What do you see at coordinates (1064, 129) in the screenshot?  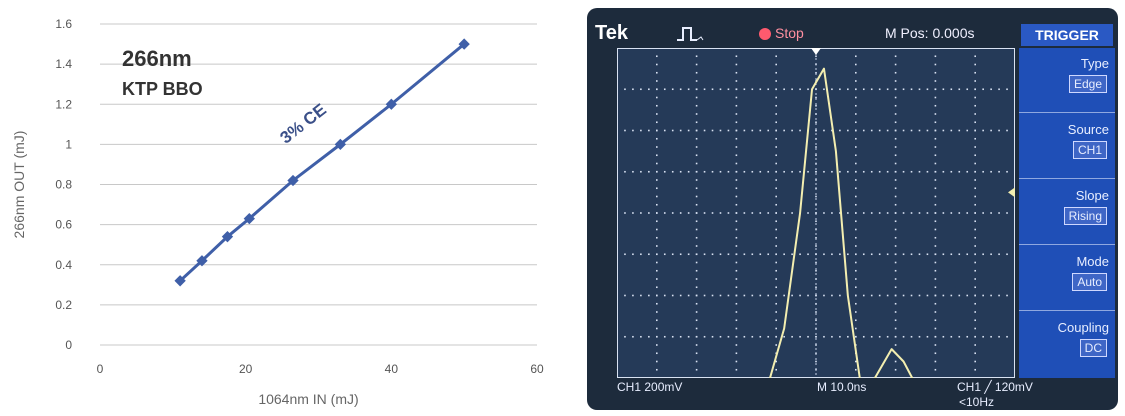 I see `menu-item-label: Source` at bounding box center [1064, 129].